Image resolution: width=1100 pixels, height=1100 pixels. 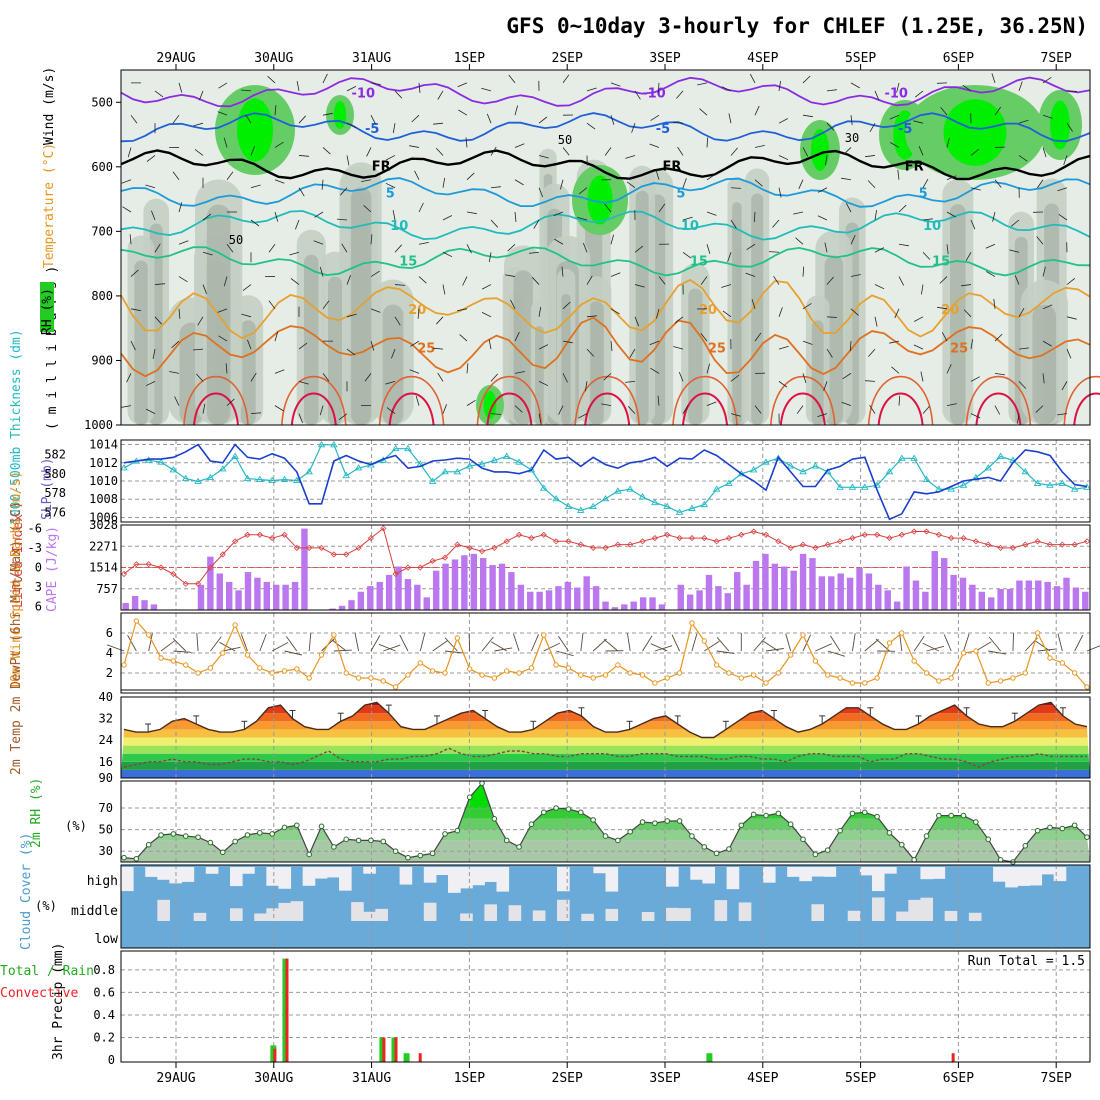 I want to click on pressure-tick-label: 900, so click(x=102, y=360).